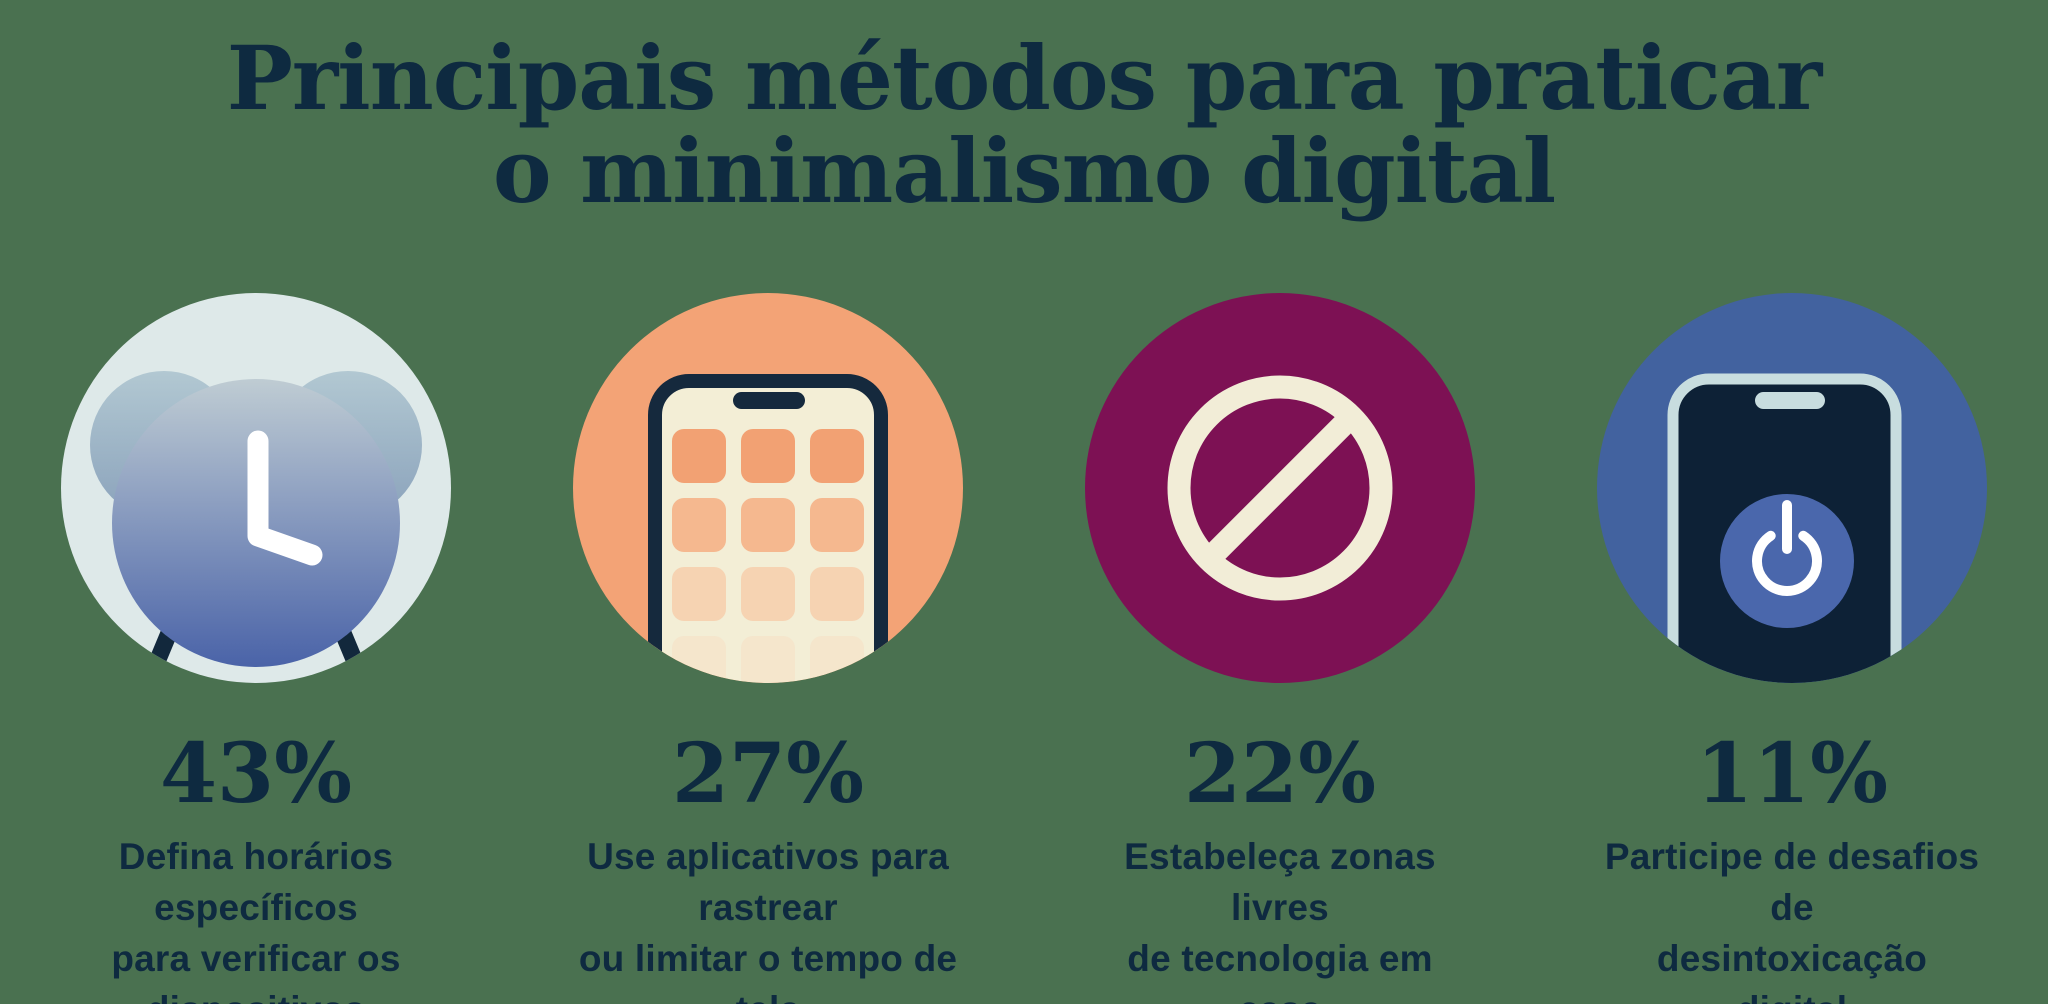 This screenshot has height=1004, width=2048. I want to click on alarm-clock-circle, so click(256, 487).